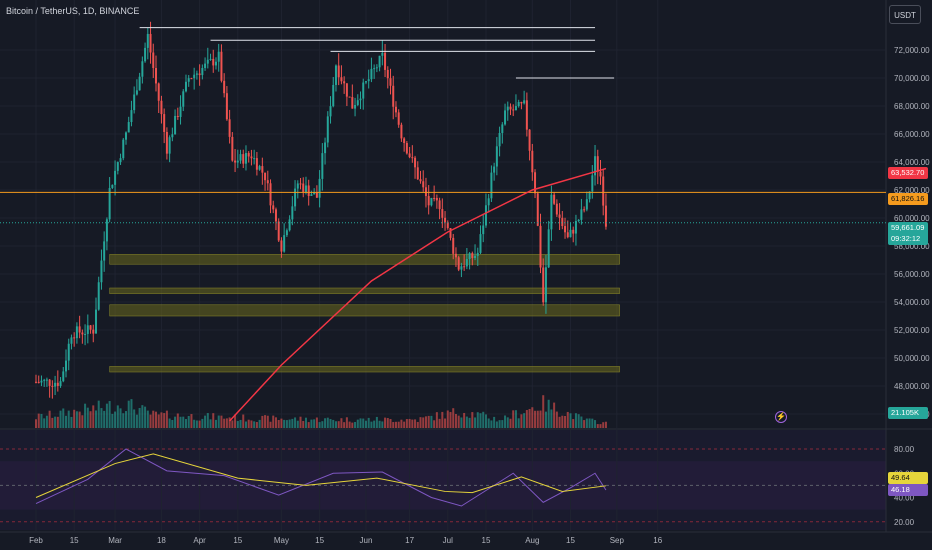 The image size is (932, 550). Describe the element at coordinates (912, 50) in the screenshot. I see `price-tick-label: 72,000.00` at that location.